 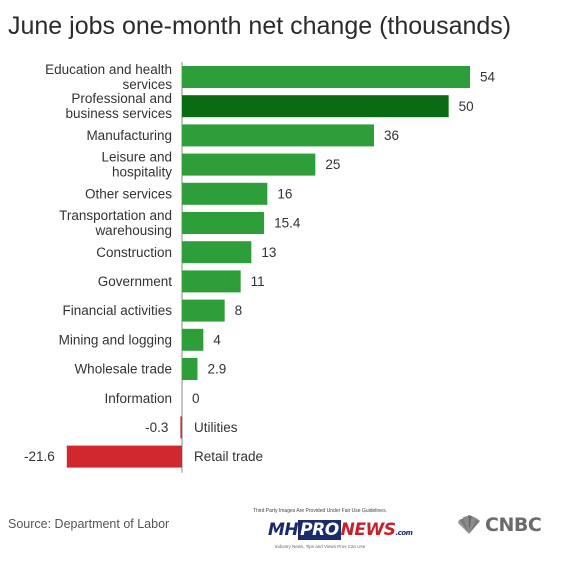 I want to click on logo-mh: MH, so click(x=283, y=530).